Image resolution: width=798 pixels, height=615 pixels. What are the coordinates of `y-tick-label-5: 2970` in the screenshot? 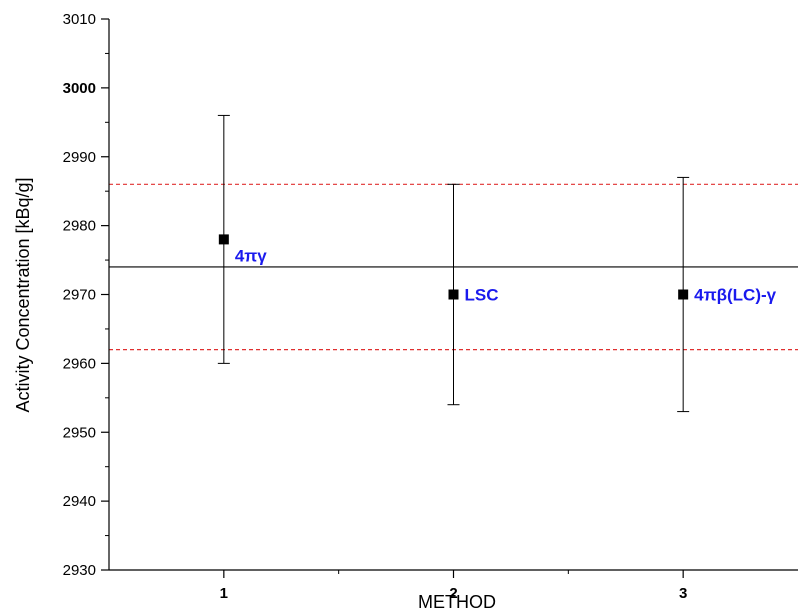 It's located at (79, 295).